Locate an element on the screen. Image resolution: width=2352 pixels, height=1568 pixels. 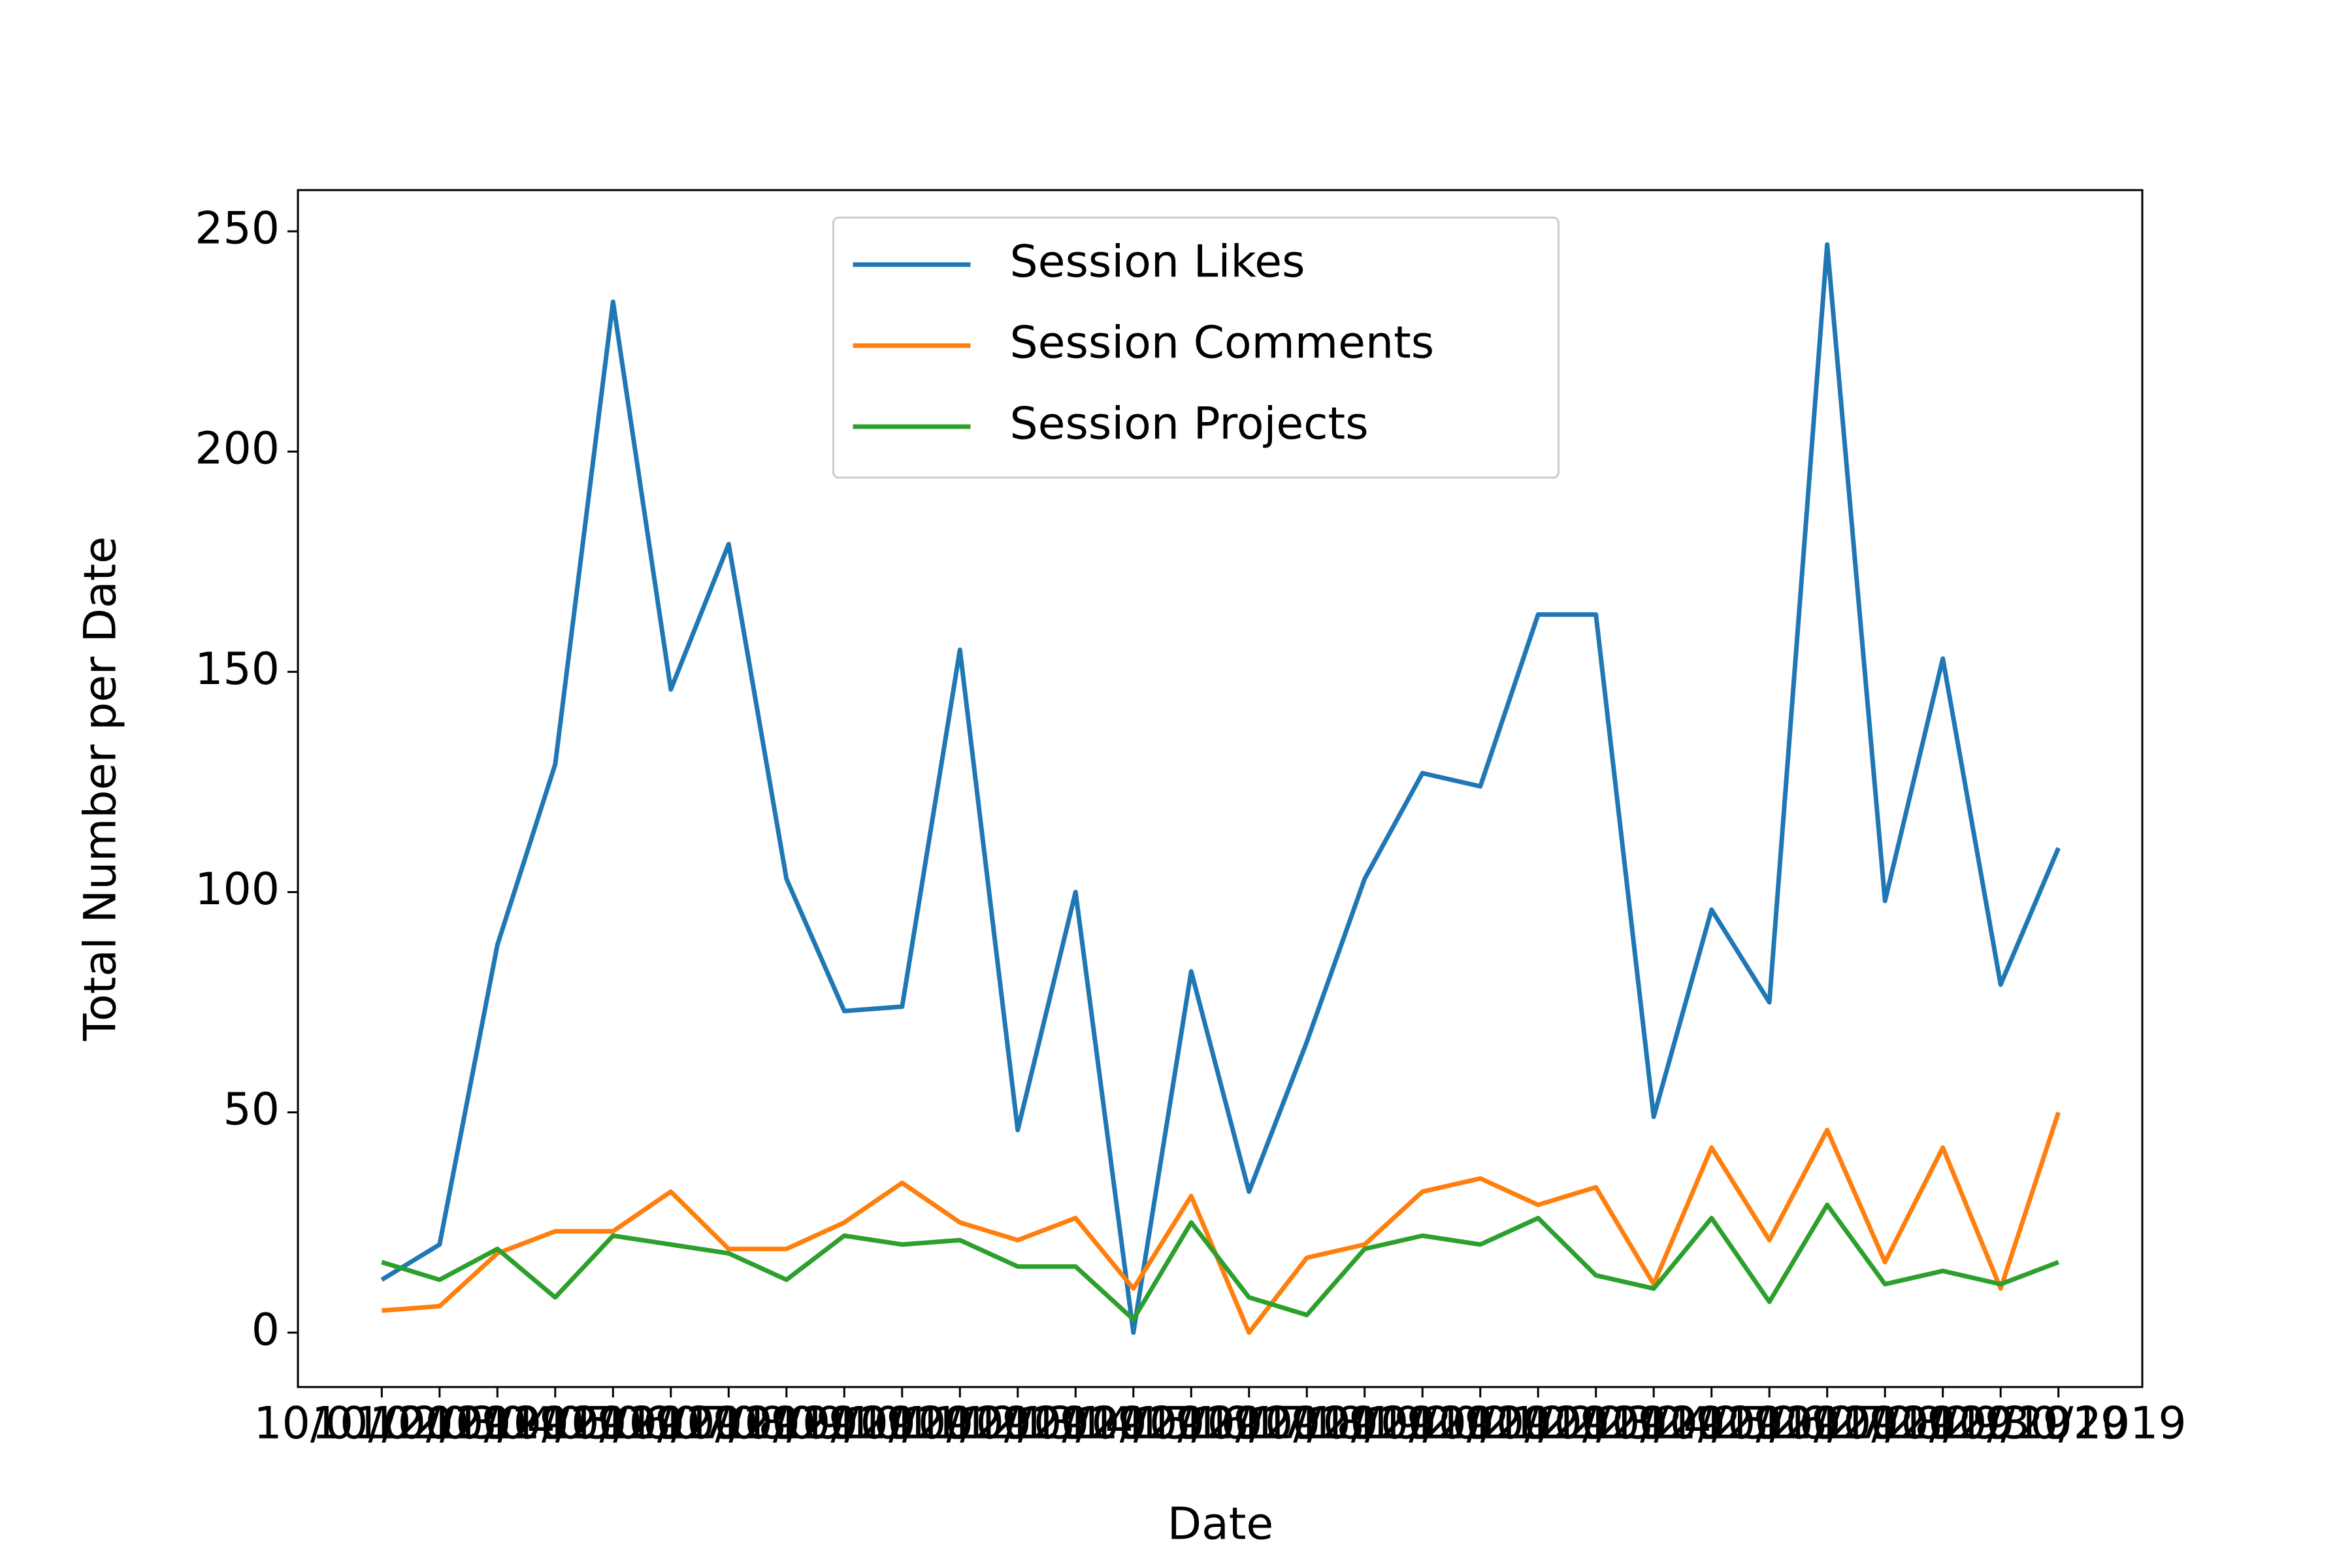
x-tick-label: 10/03/2019 is located at coordinates (497, 1424).